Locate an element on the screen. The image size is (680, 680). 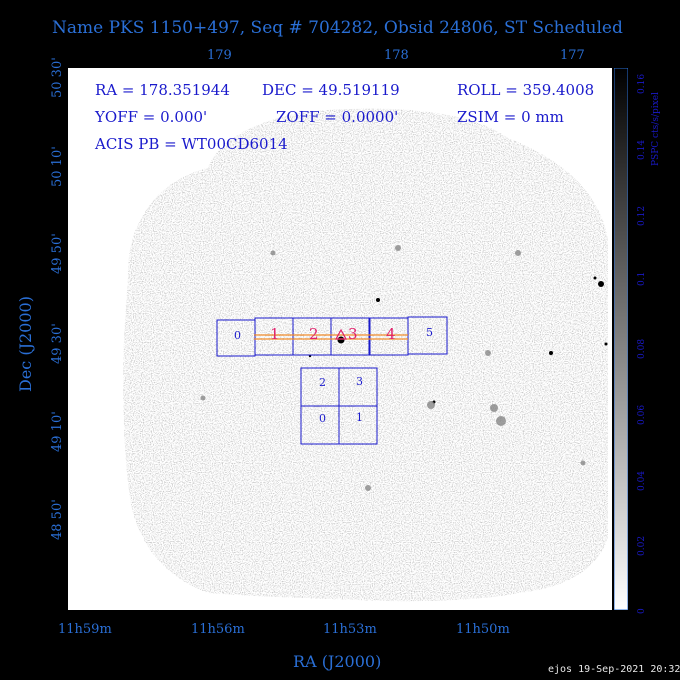
info-ra: RA = 178.351944 is located at coordinates (162, 90).